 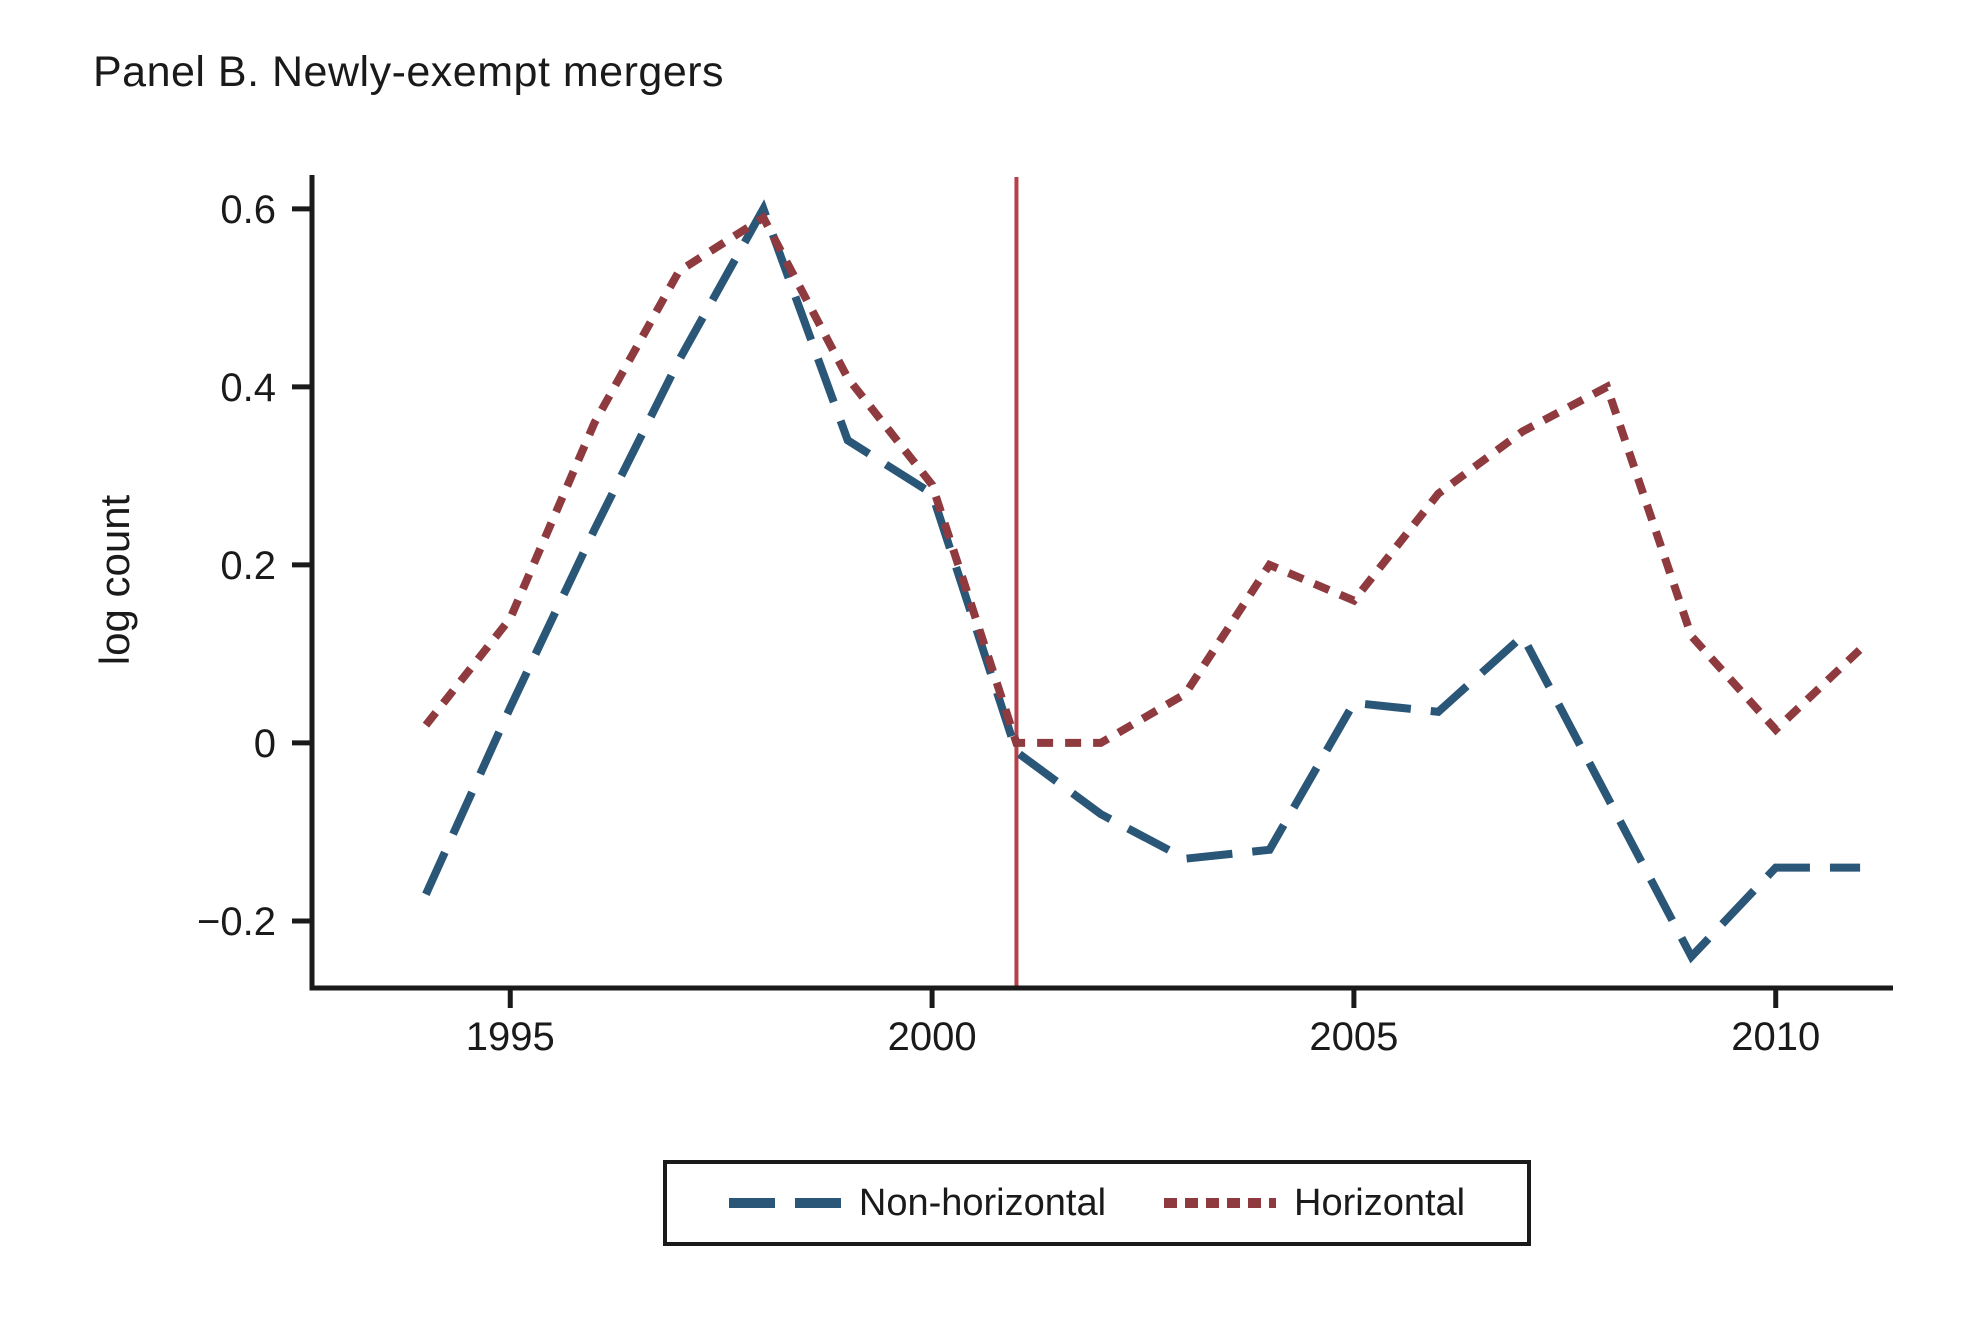 What do you see at coordinates (784, 1203) in the screenshot?
I see `legend-sample-non-horizontal-icon` at bounding box center [784, 1203].